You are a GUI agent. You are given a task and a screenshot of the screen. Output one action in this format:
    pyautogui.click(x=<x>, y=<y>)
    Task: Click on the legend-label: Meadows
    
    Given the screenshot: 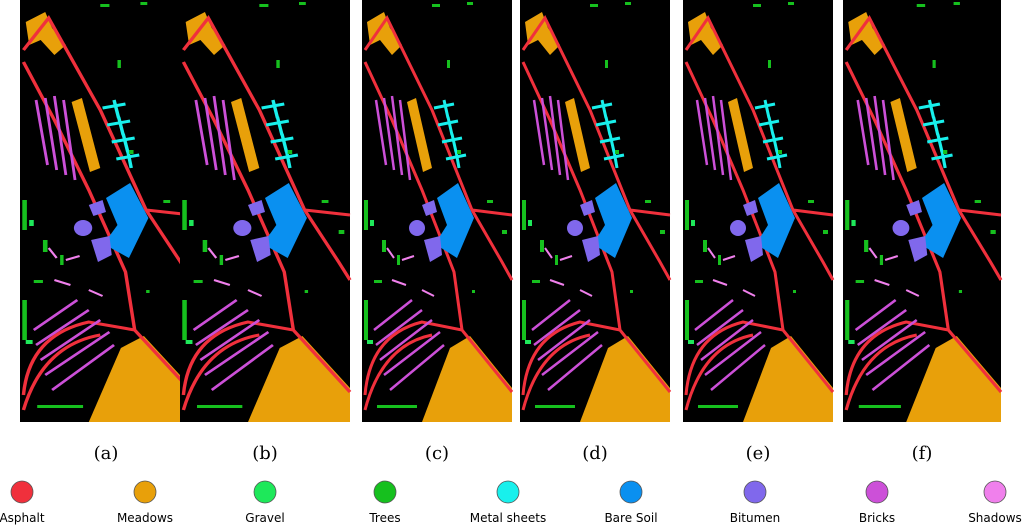 What is the action you would take?
    pyautogui.click(x=145, y=518)
    